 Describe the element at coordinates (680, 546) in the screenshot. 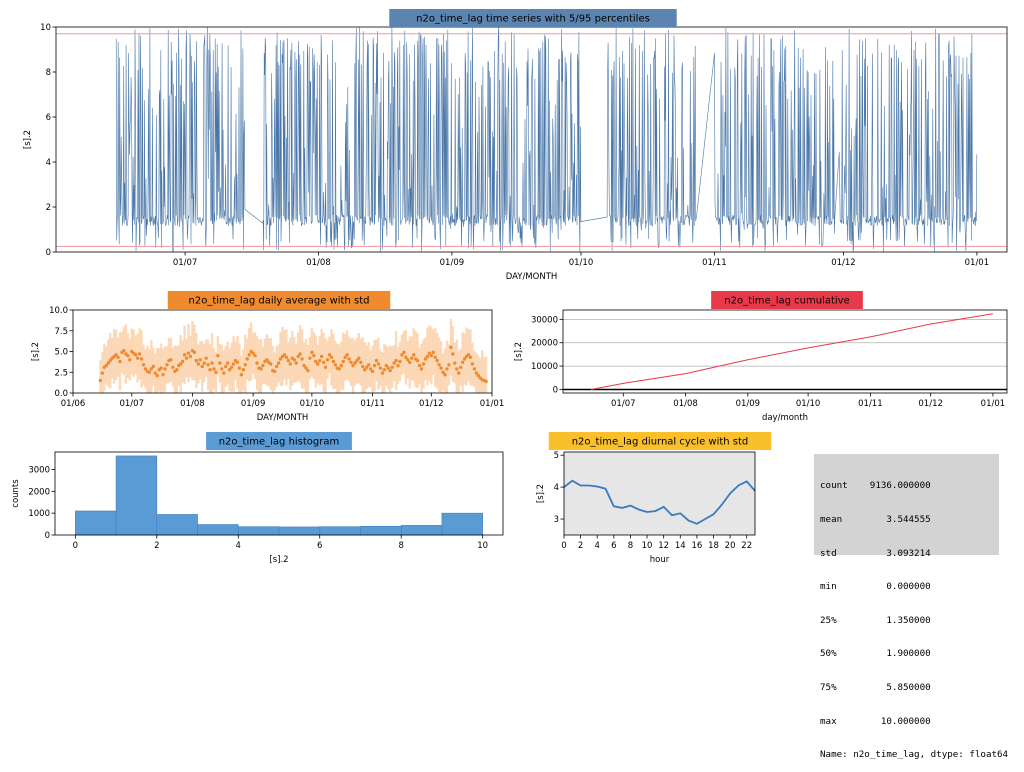

I see `x-tick-label: 14` at that location.